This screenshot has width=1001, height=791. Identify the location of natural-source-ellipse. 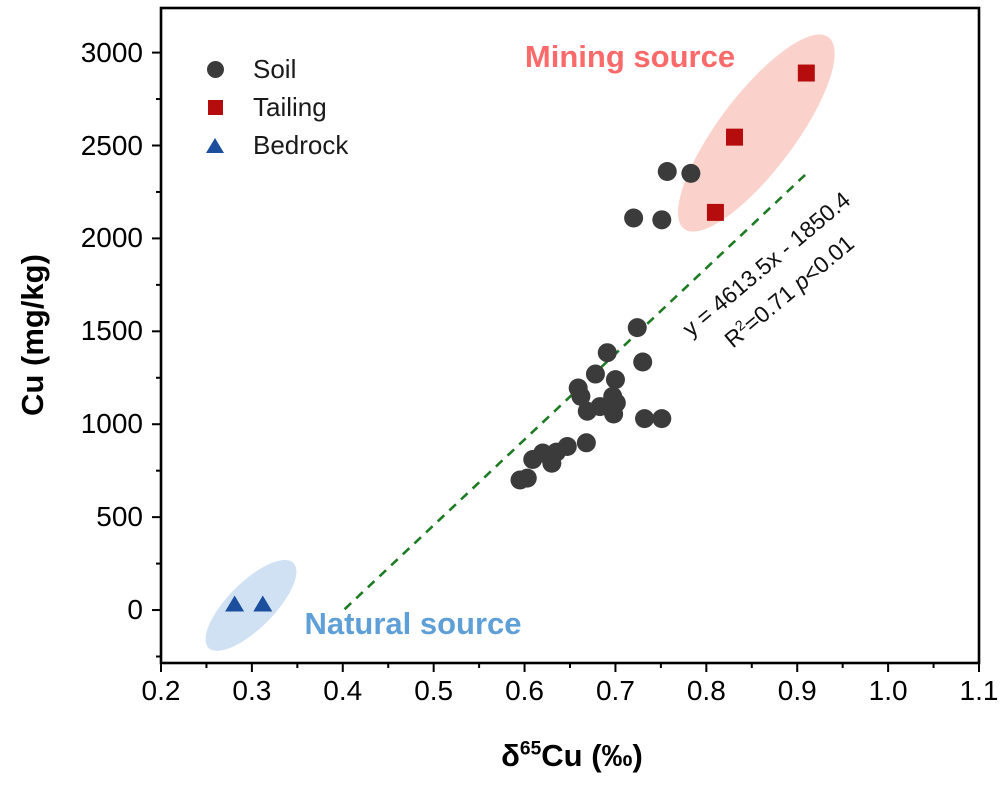
(251, 605).